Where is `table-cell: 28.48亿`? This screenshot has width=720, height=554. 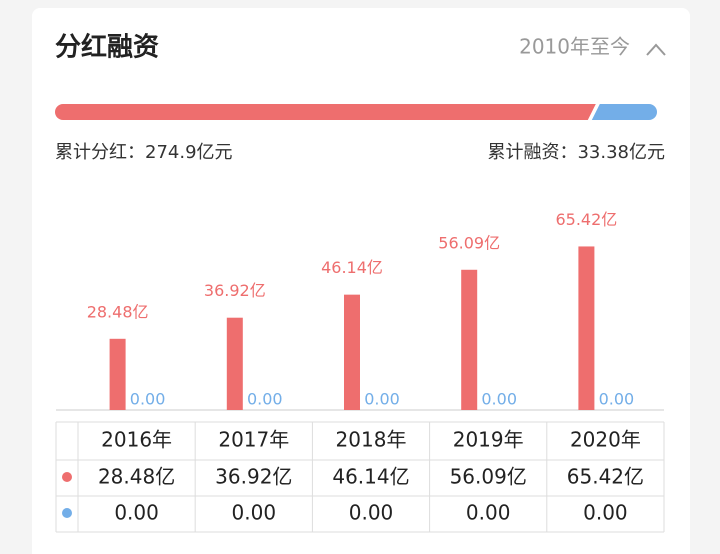 table-cell: 28.48亿 is located at coordinates (136, 477).